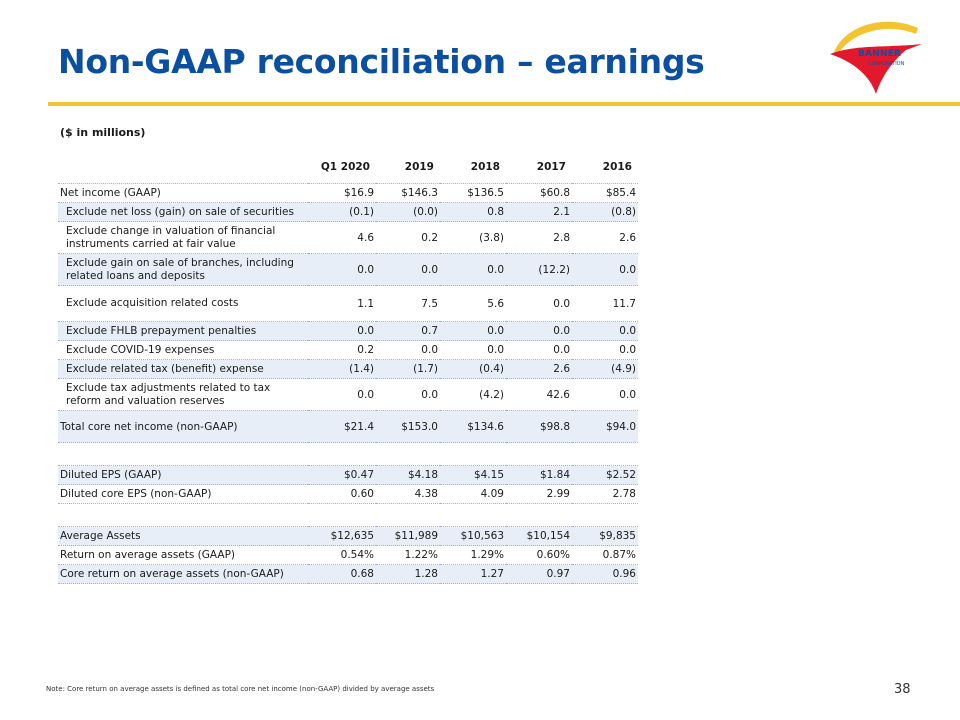 The height and width of the screenshot is (720, 960). What do you see at coordinates (605, 212) in the screenshot?
I see `cell-value: (0.8)` at bounding box center [605, 212].